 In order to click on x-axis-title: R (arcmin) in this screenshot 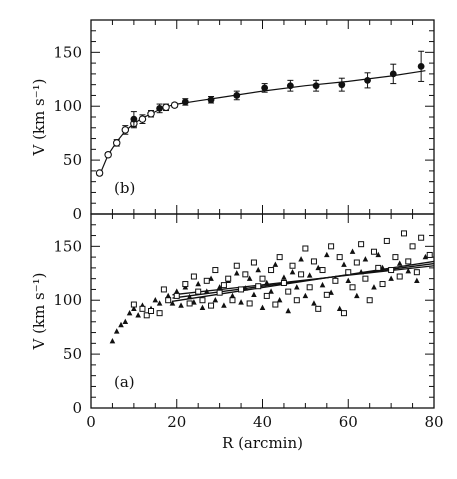, I will do `click(262, 443)`.